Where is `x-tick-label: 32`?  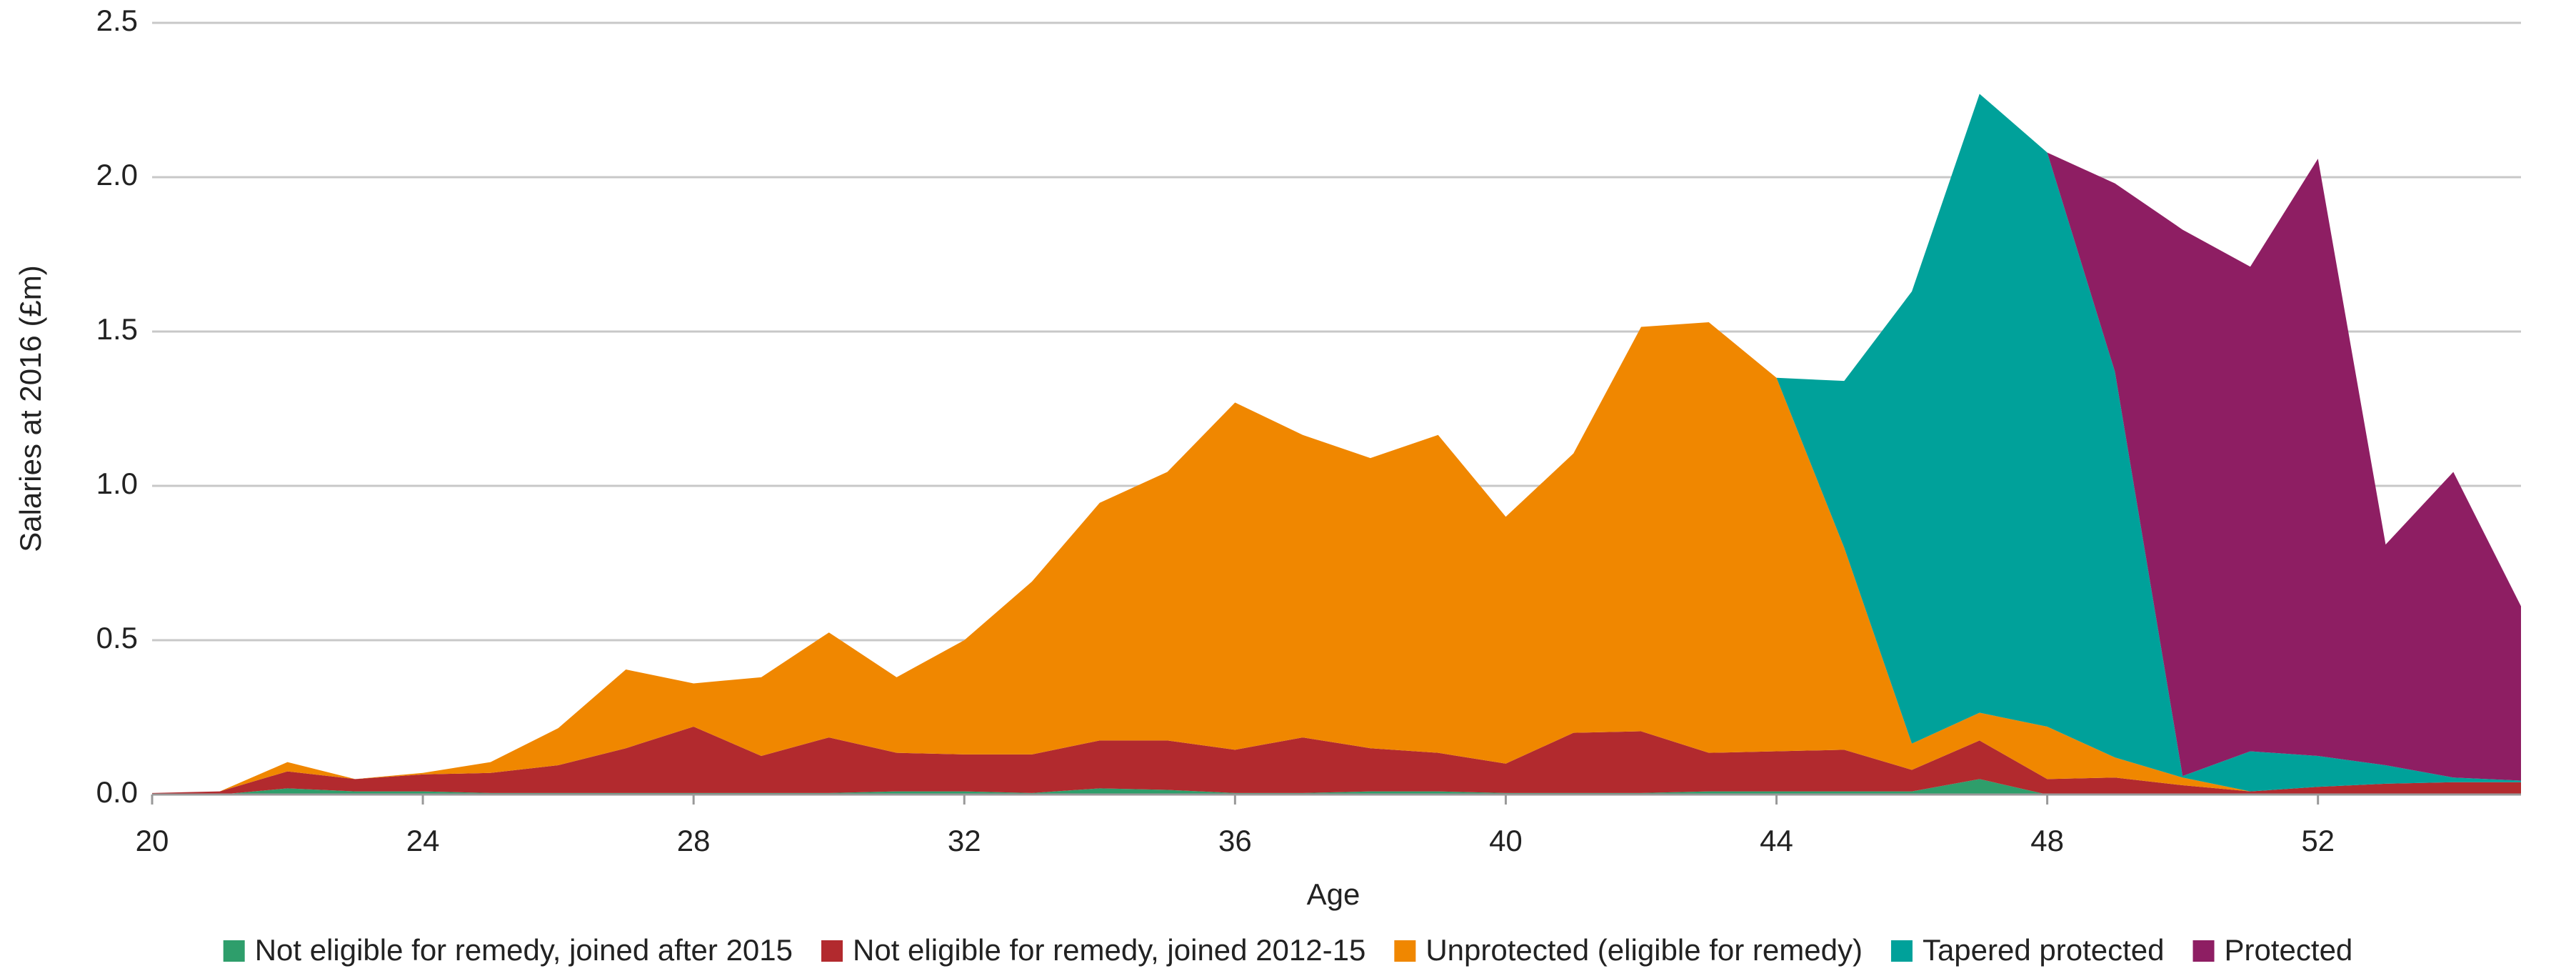
x-tick-label: 32 is located at coordinates (964, 840).